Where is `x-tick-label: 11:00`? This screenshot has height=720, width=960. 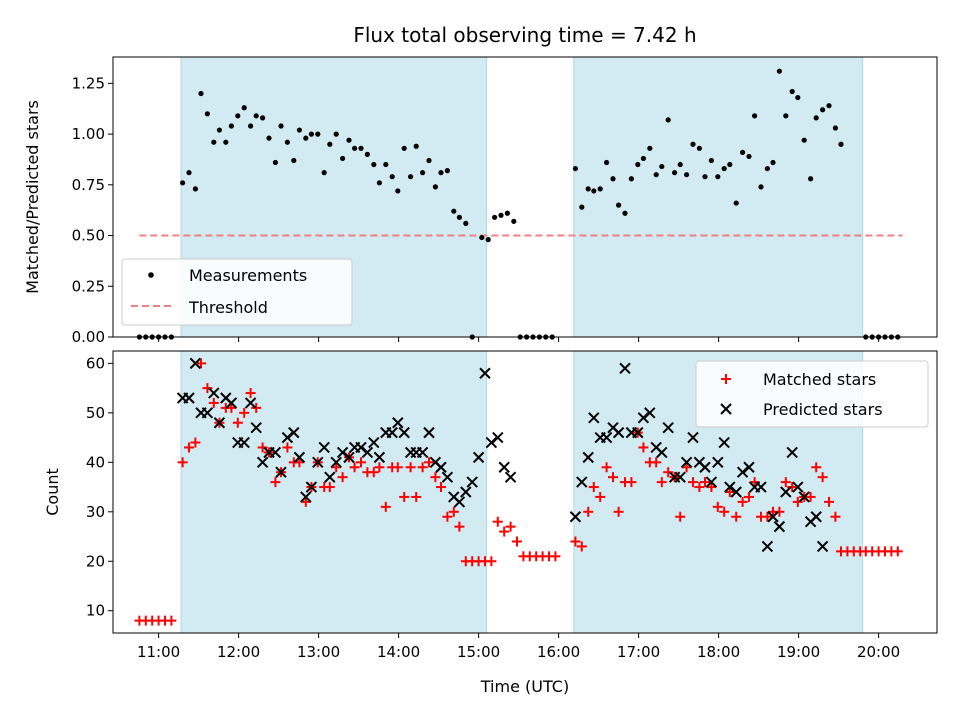 x-tick-label: 11:00 is located at coordinates (158, 652).